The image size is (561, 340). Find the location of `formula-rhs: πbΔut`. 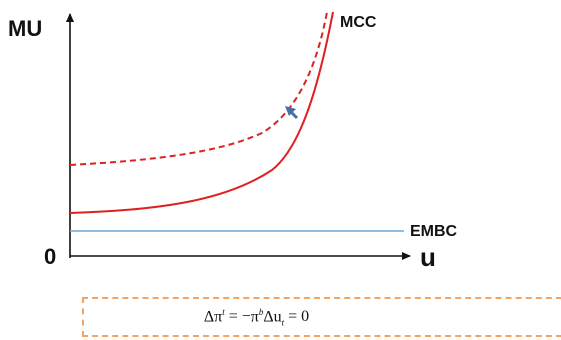

formula-rhs: πbΔut is located at coordinates (267, 317).